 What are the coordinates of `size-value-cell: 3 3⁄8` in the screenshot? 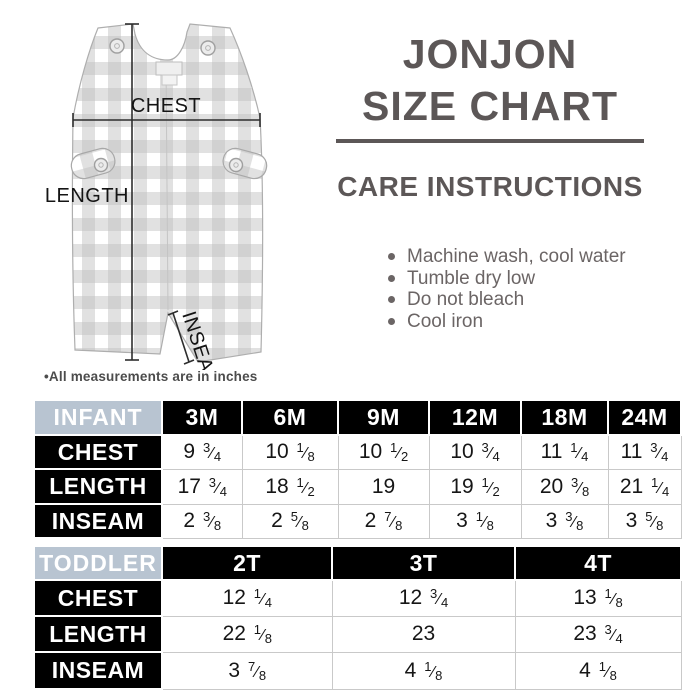 It's located at (564, 521).